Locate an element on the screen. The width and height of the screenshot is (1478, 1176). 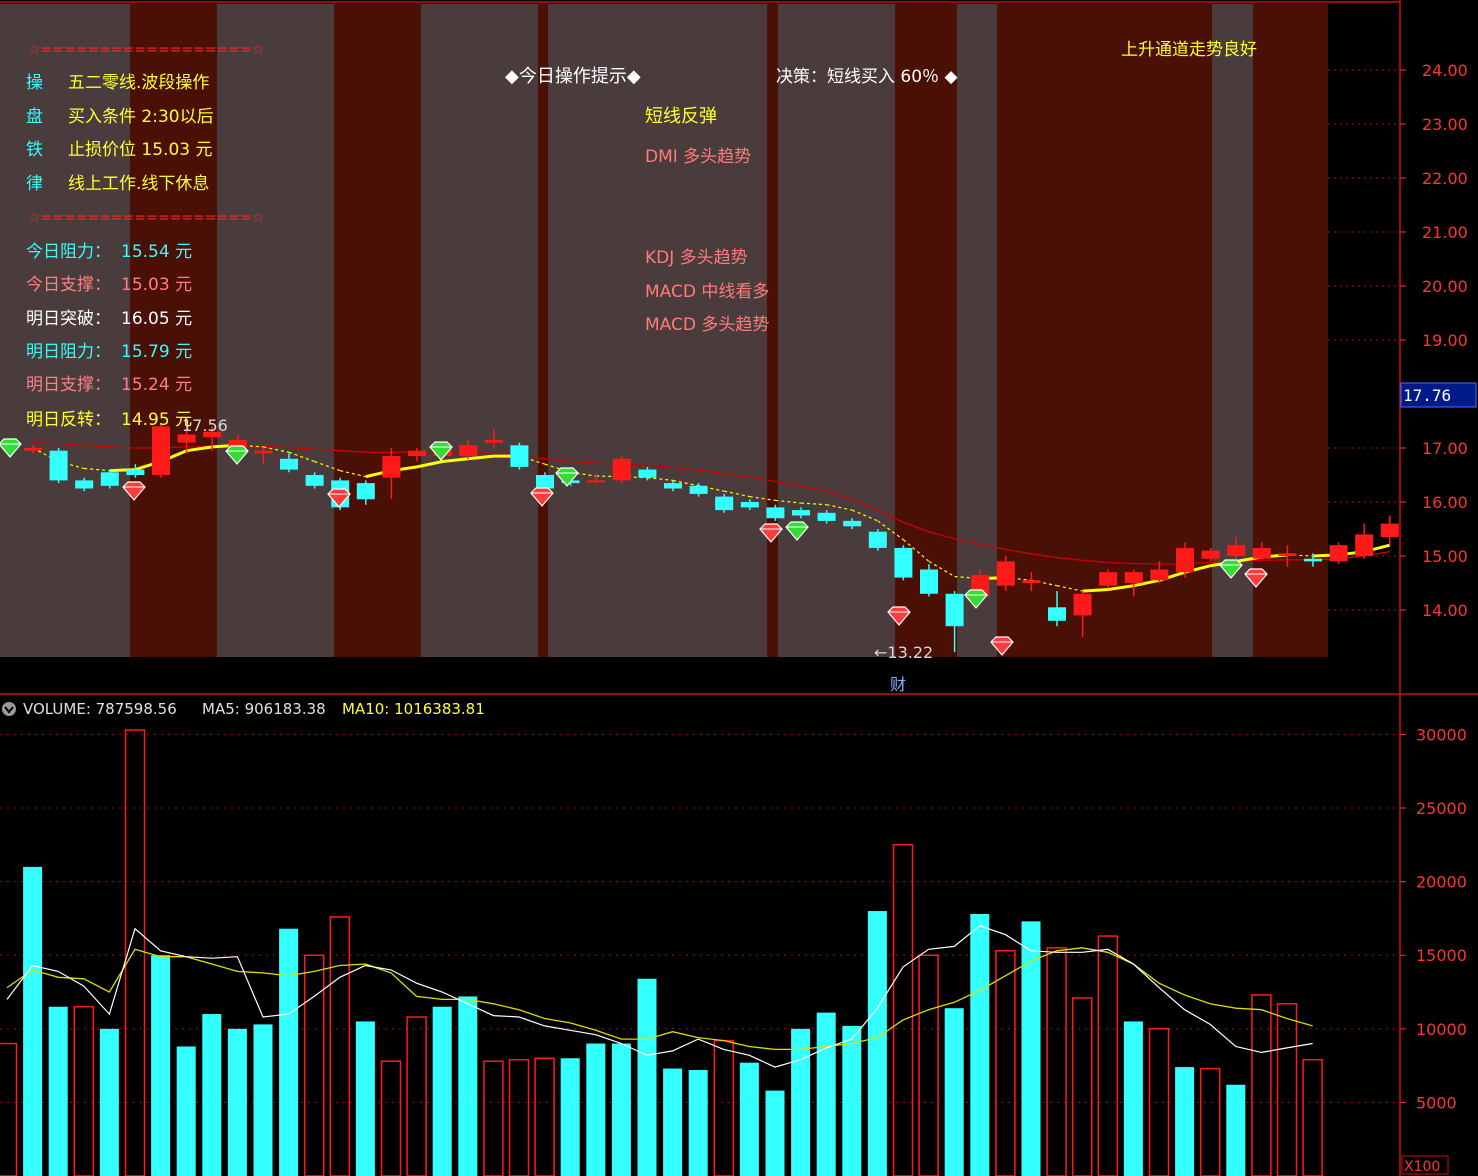
rule-key: 铁 is located at coordinates (34, 150).